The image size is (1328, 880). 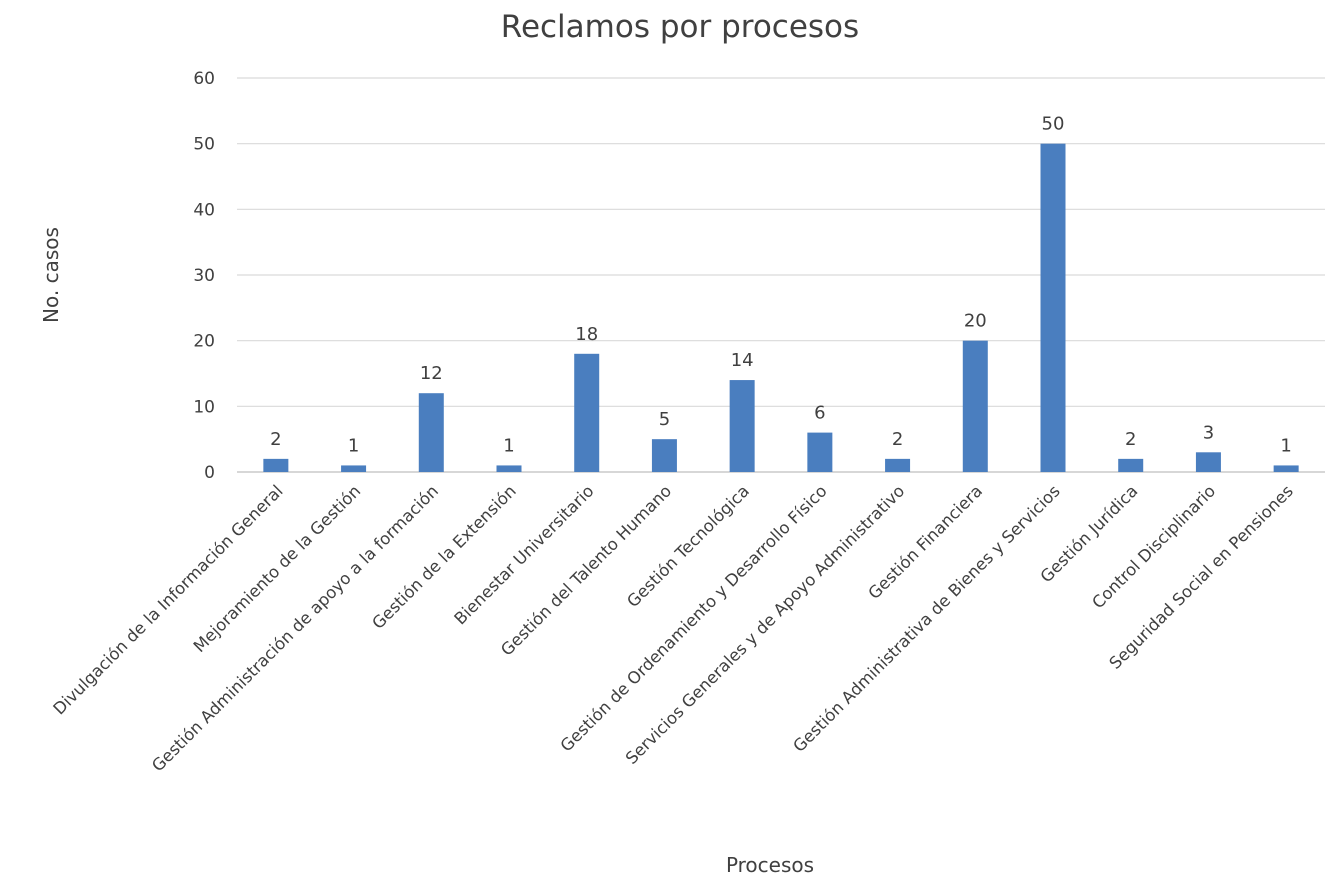 I want to click on x-category-label: Bienestar Universitario, so click(x=524, y=554).